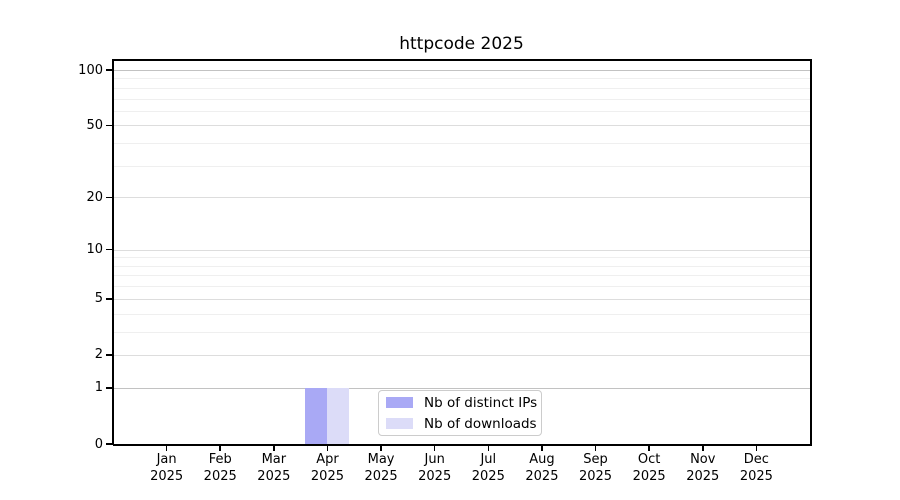  I want to click on x-tick-label: Feb 2025, so click(220, 468).